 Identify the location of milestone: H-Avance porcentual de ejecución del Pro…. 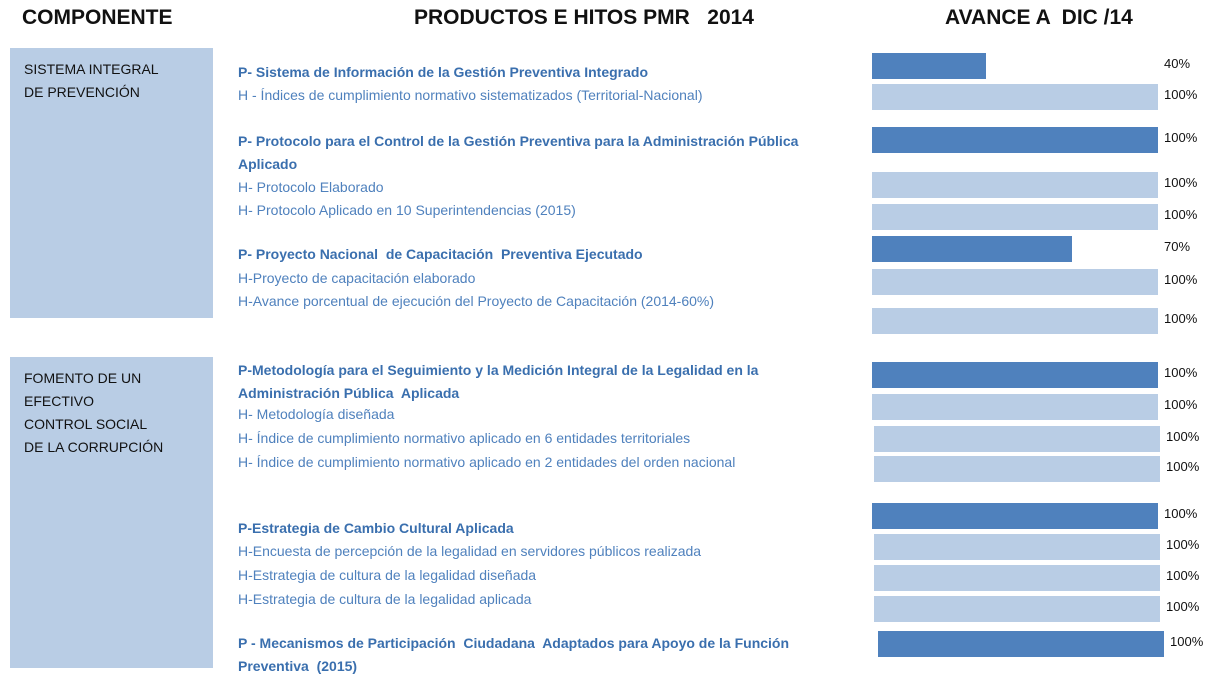
(476, 301).